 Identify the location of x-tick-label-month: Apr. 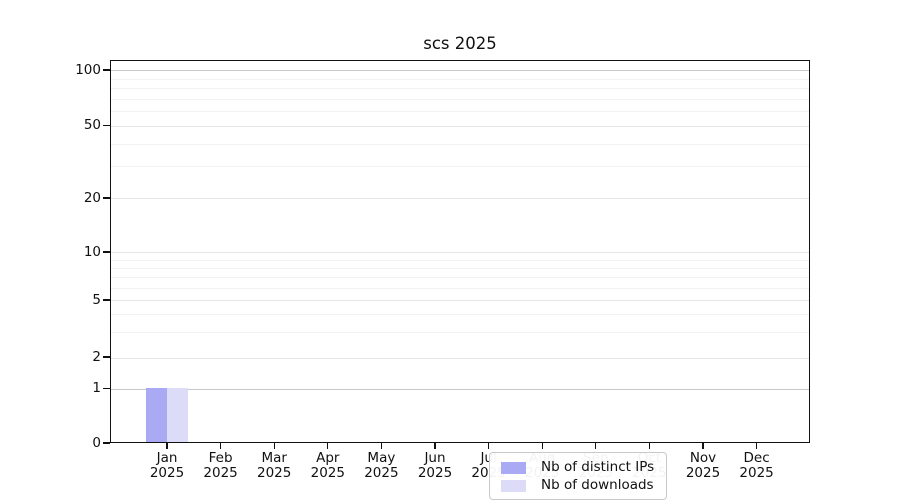
(328, 458).